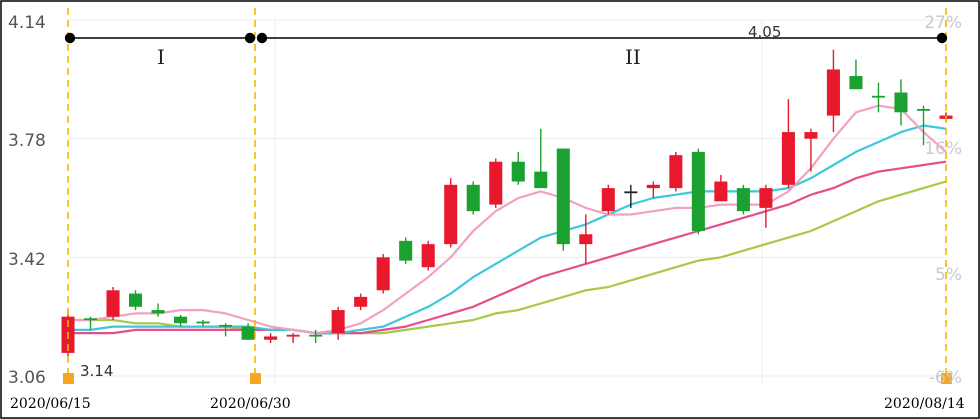 The width and height of the screenshot is (980, 419). What do you see at coordinates (943, 23) in the screenshot?
I see `y-tick-right-0: 27%` at bounding box center [943, 23].